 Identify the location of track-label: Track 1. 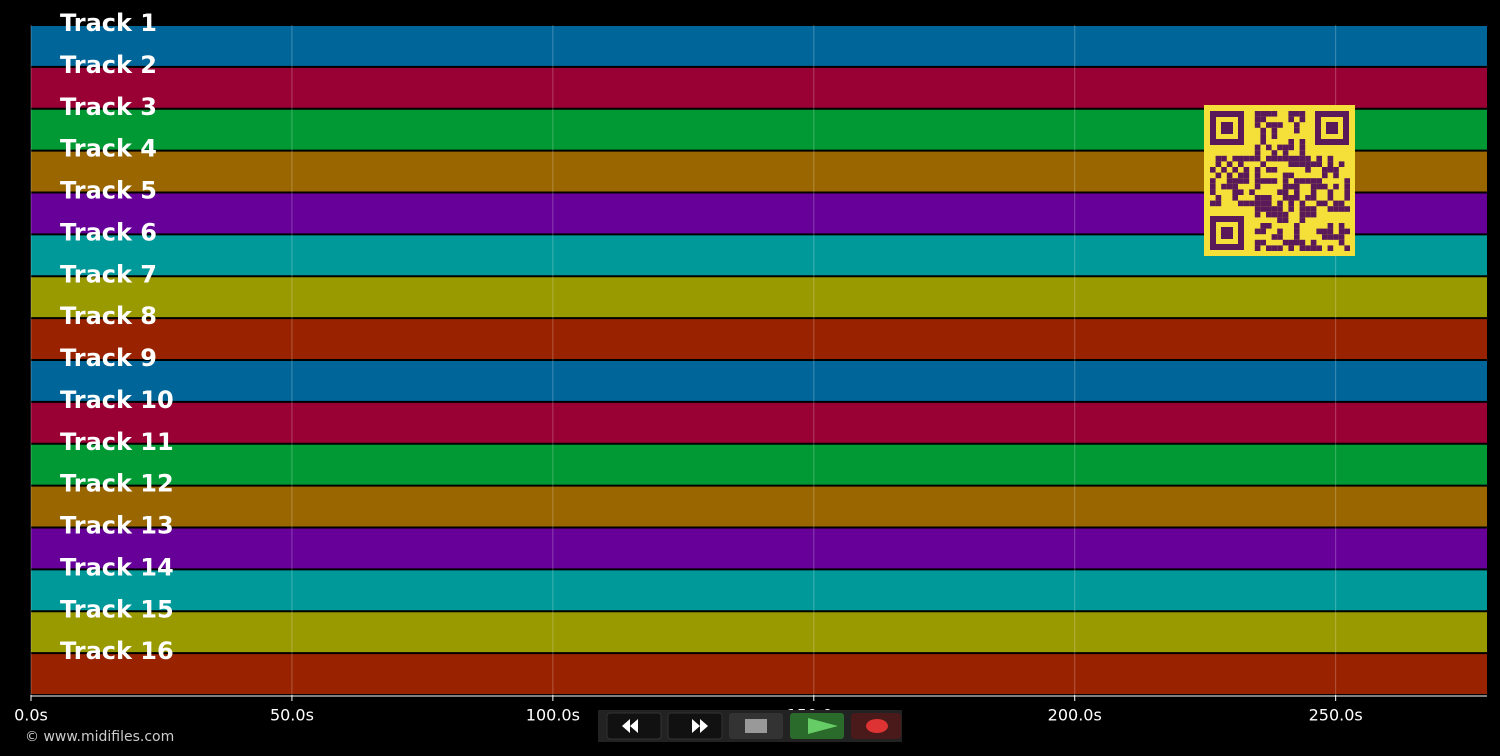
(108, 23).